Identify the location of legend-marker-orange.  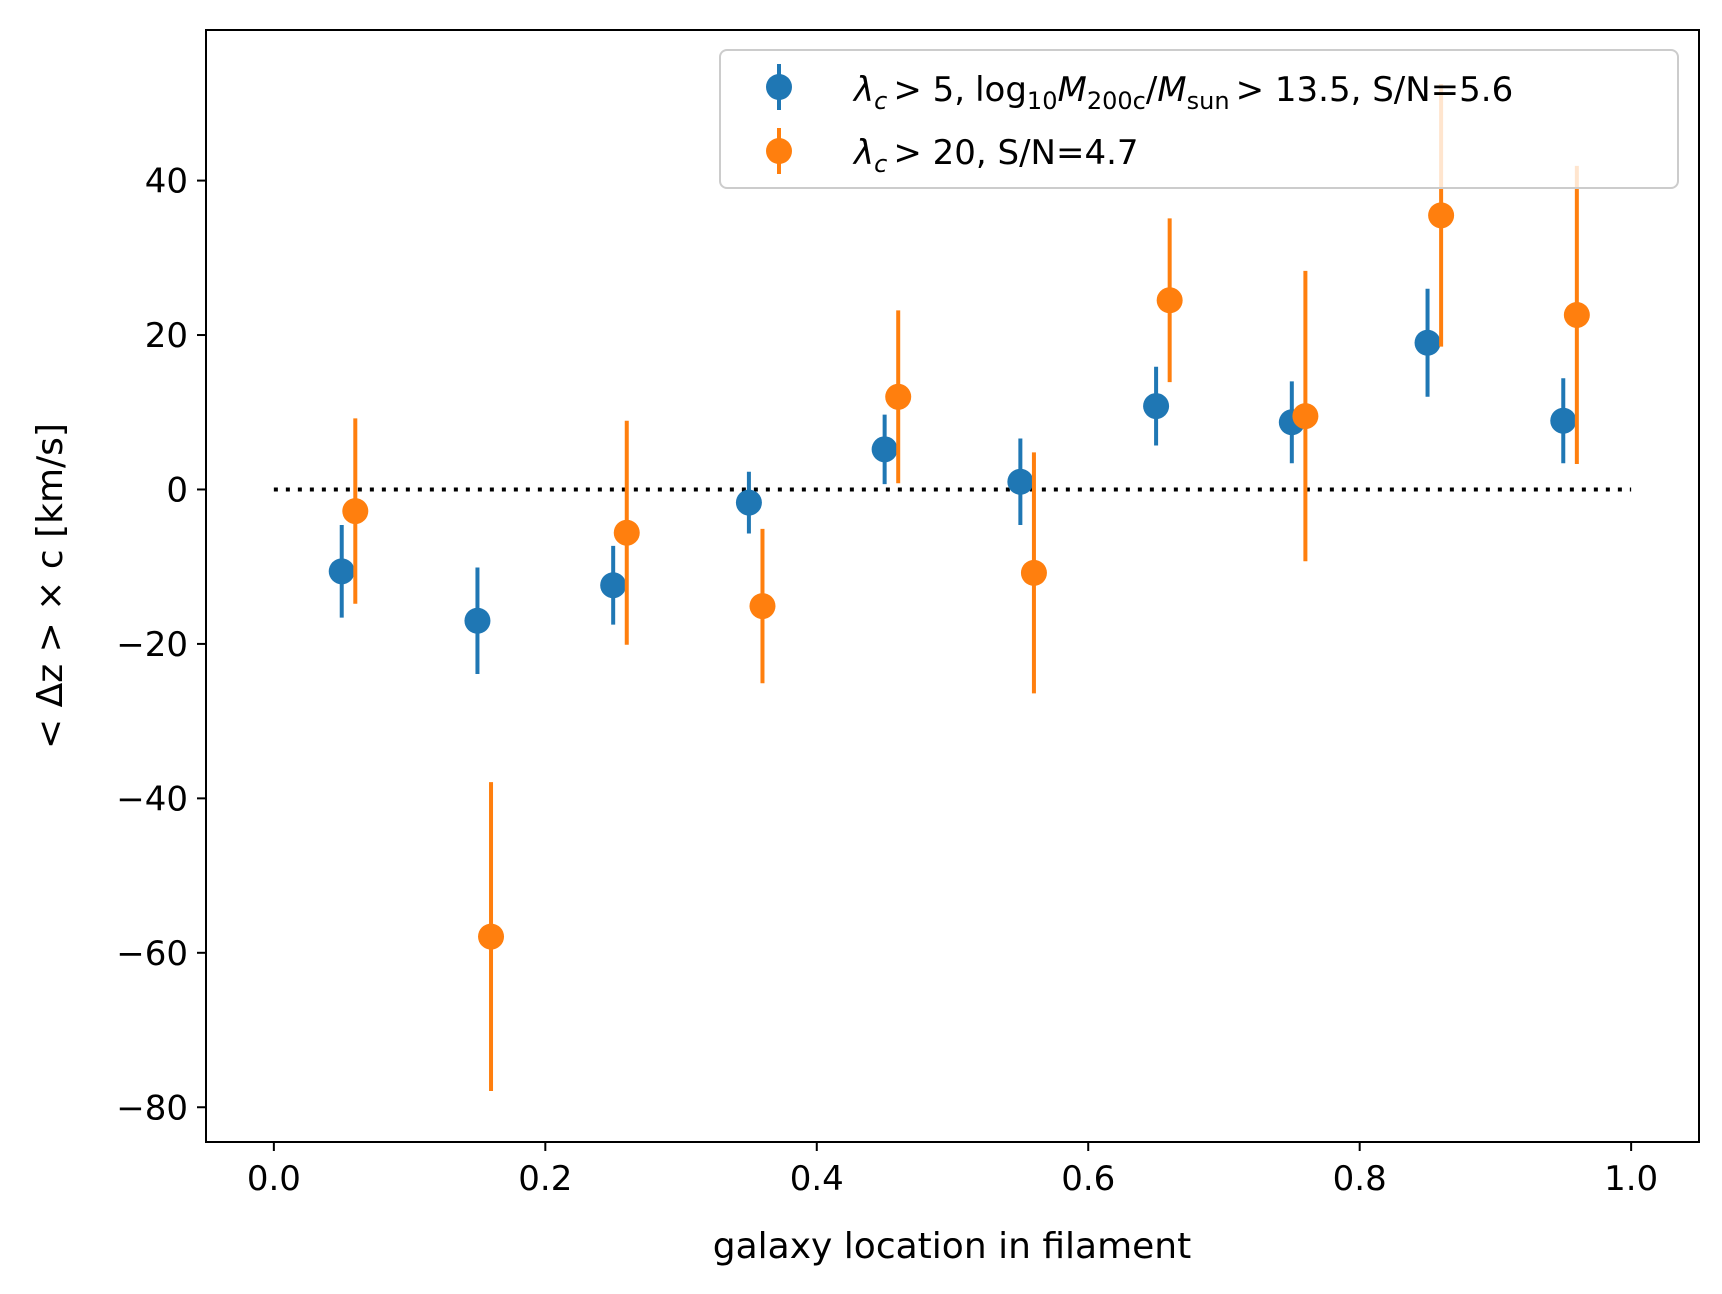
(779, 151).